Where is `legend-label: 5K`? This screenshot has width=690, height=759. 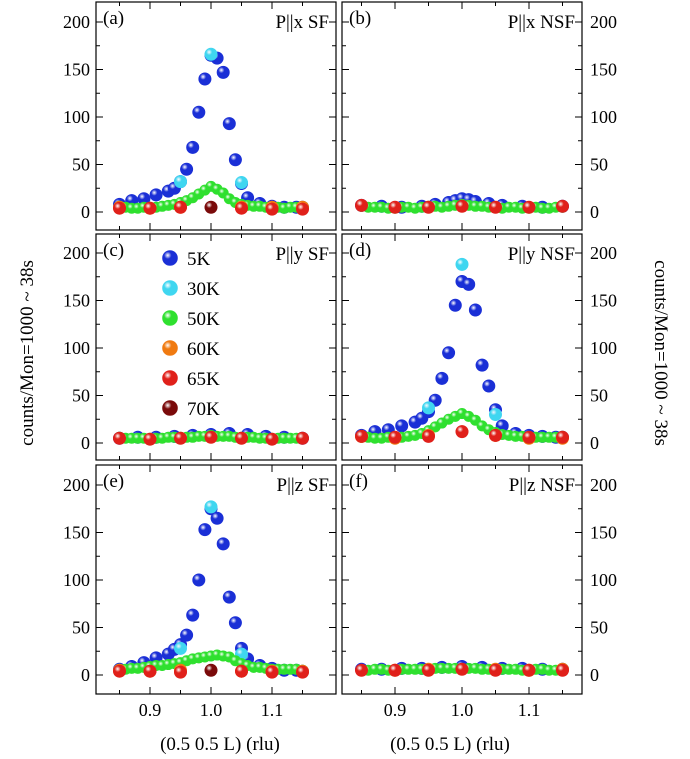 legend-label: 5K is located at coordinates (199, 259).